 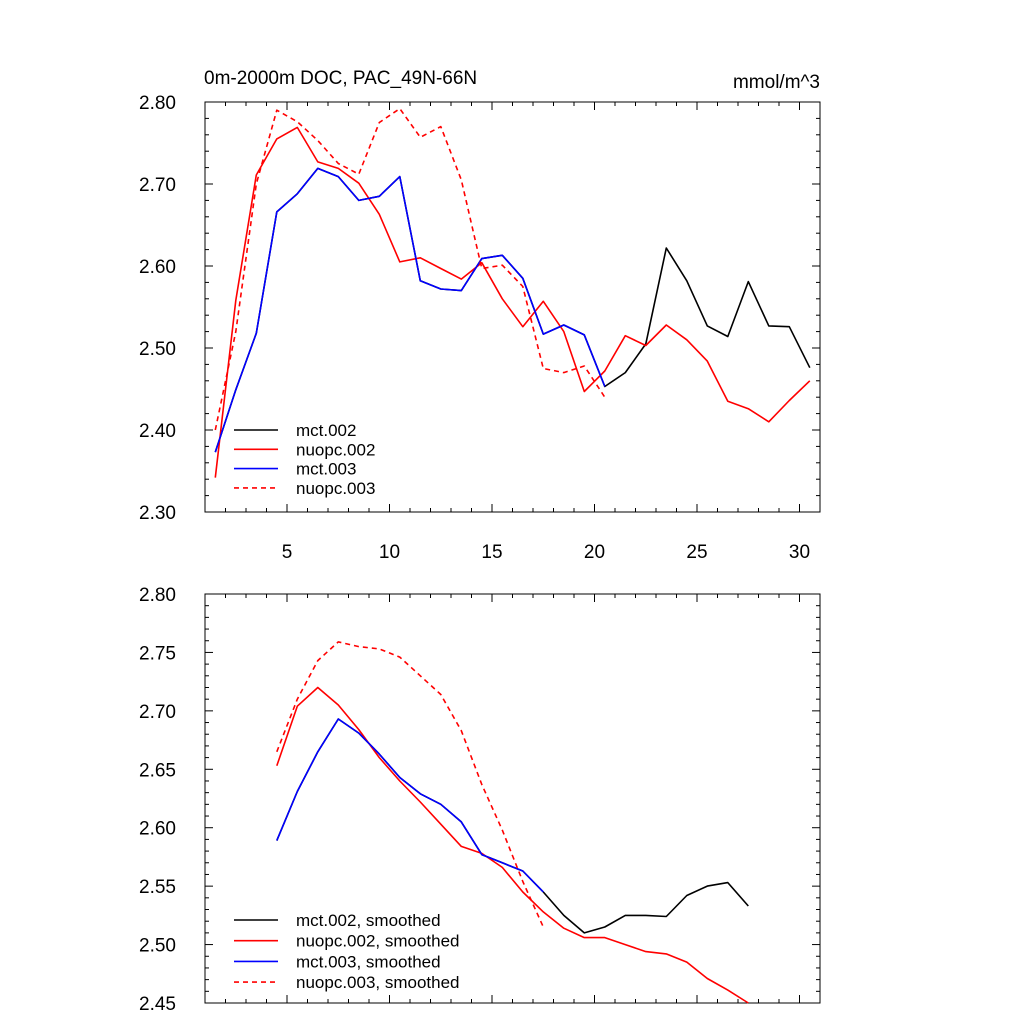 I want to click on legend-label: nuopc.002, smoothed, so click(x=378, y=941).